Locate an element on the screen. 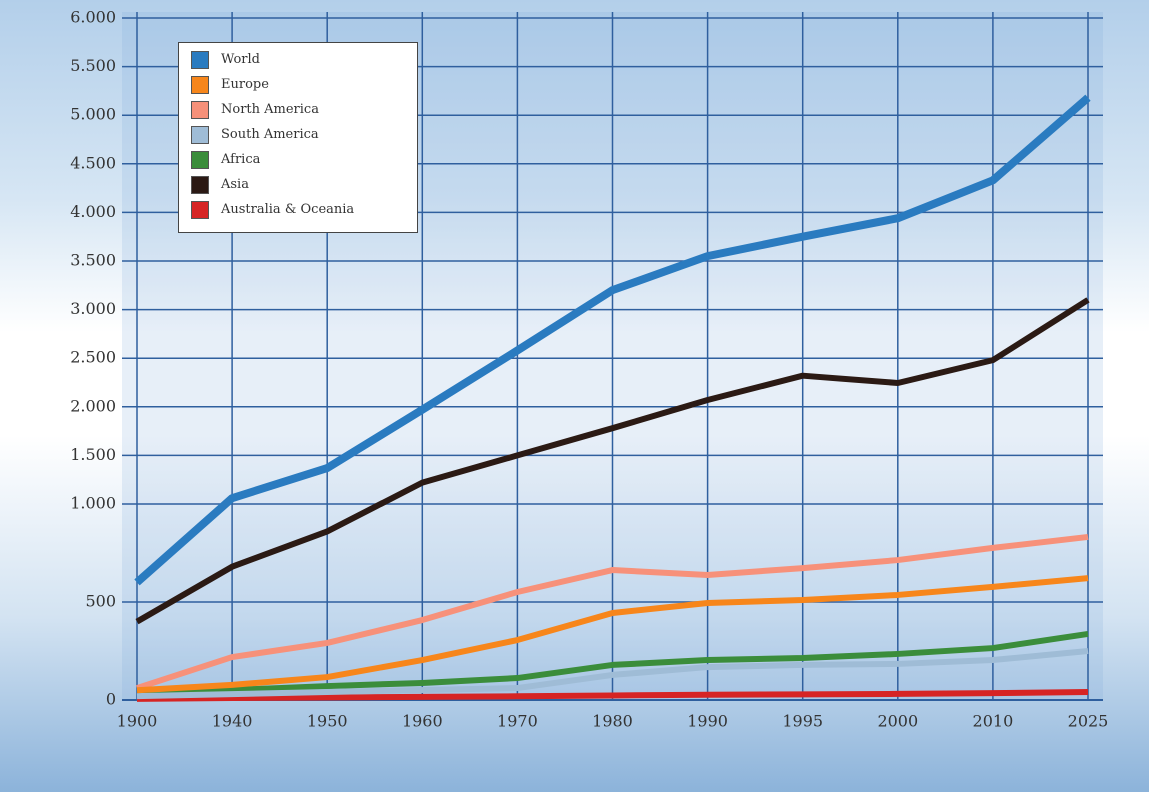 The height and width of the screenshot is (792, 1149). y-tick-label: 4.000 is located at coordinates (93, 211).